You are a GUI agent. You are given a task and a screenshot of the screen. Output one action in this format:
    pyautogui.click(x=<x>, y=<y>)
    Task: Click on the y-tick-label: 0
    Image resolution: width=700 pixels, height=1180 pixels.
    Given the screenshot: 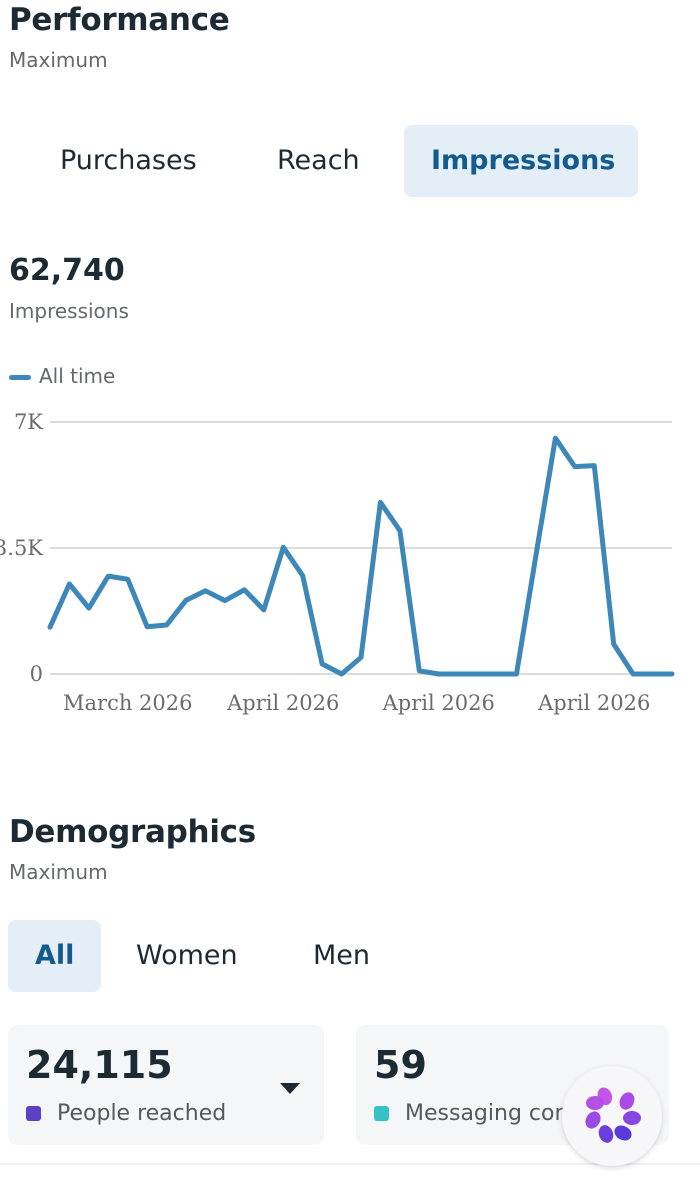 What is the action you would take?
    pyautogui.click(x=36, y=674)
    